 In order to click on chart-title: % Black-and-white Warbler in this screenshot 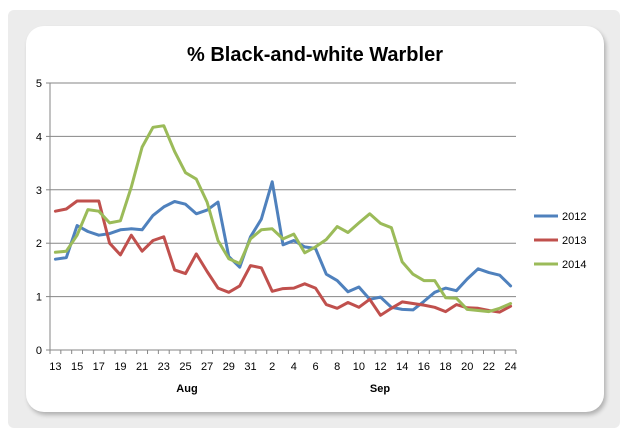, I will do `click(315, 55)`.